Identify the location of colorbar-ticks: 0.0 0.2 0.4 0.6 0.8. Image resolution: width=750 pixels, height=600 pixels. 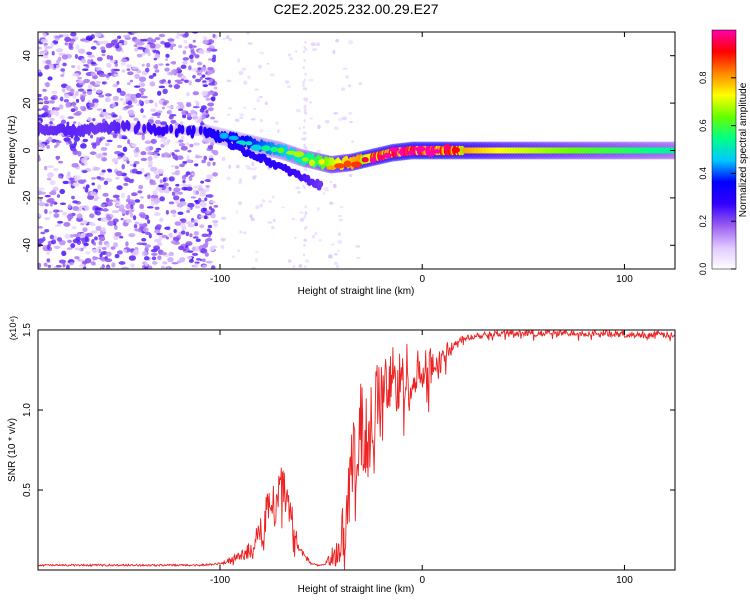
(717, 173).